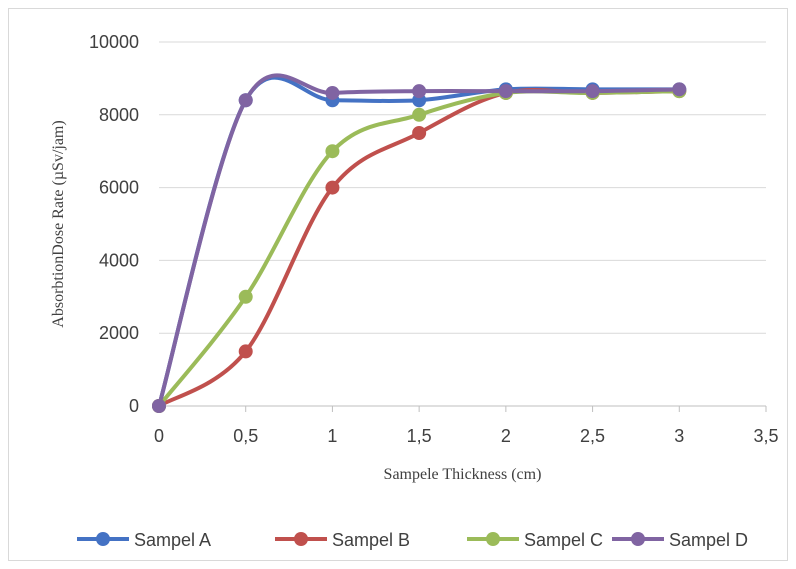 This screenshot has height=569, width=796. What do you see at coordinates (506, 436) in the screenshot?
I see `x-tick-label: 2` at bounding box center [506, 436].